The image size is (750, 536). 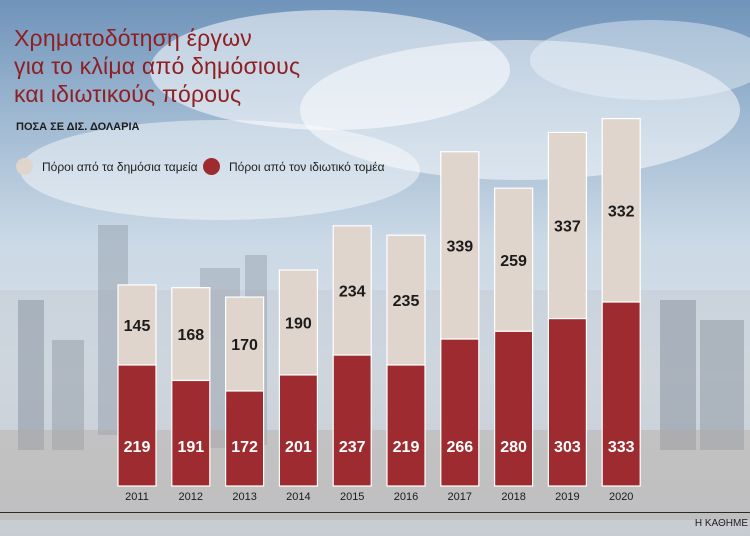 I want to click on data-label-public: 259, so click(x=513, y=261).